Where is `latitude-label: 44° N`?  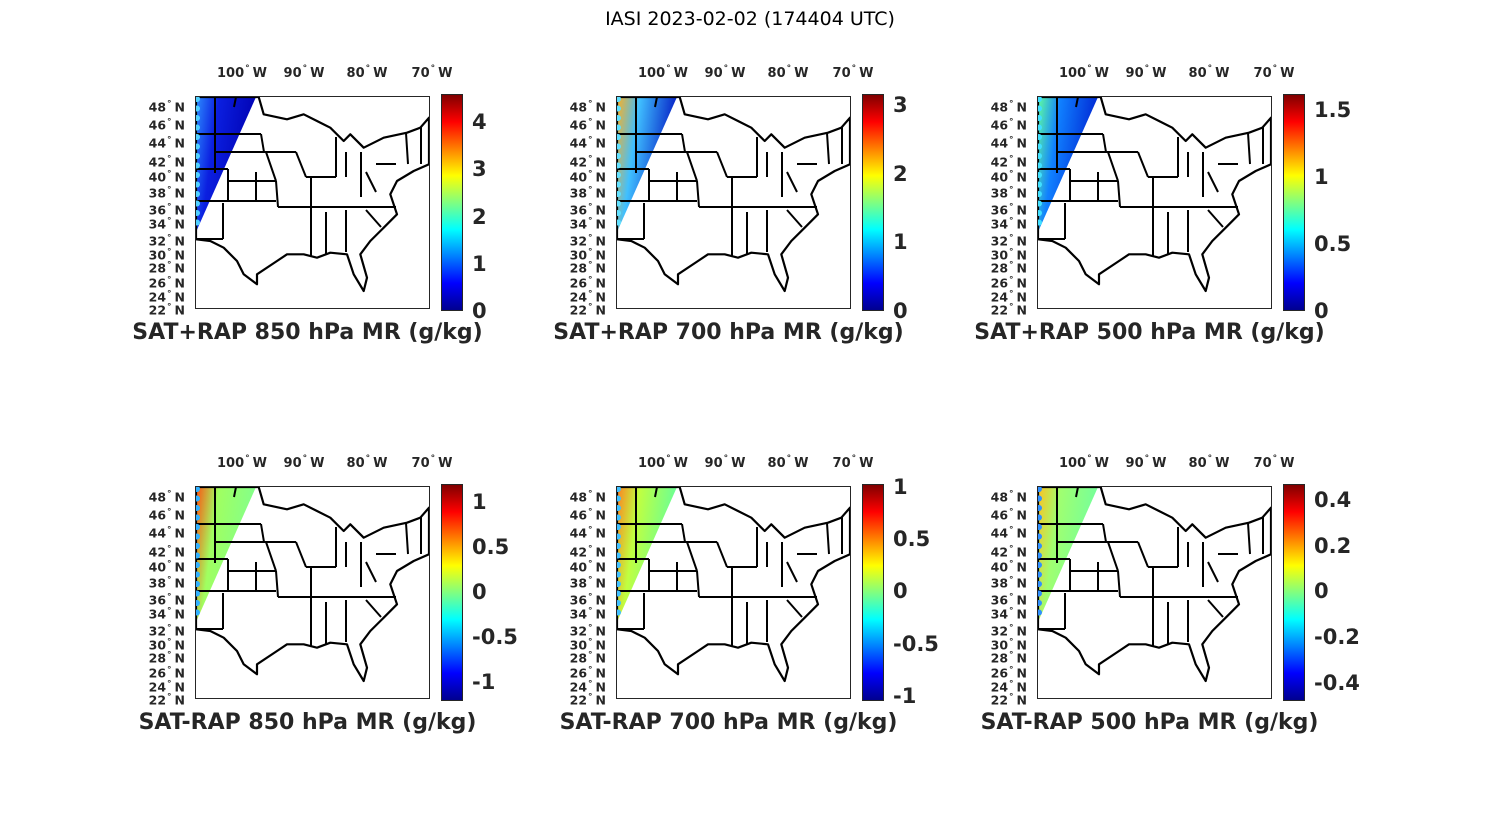
latitude-label: 44° N is located at coordinates (588, 143).